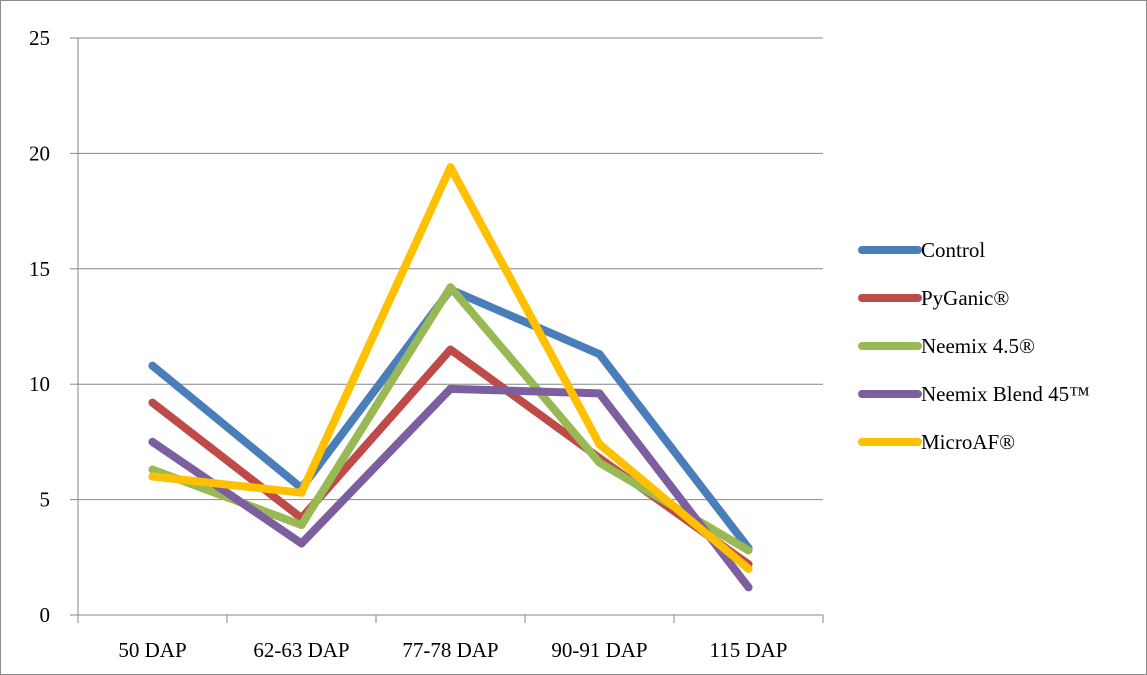  I want to click on y-tick-label: 0, so click(45, 615).